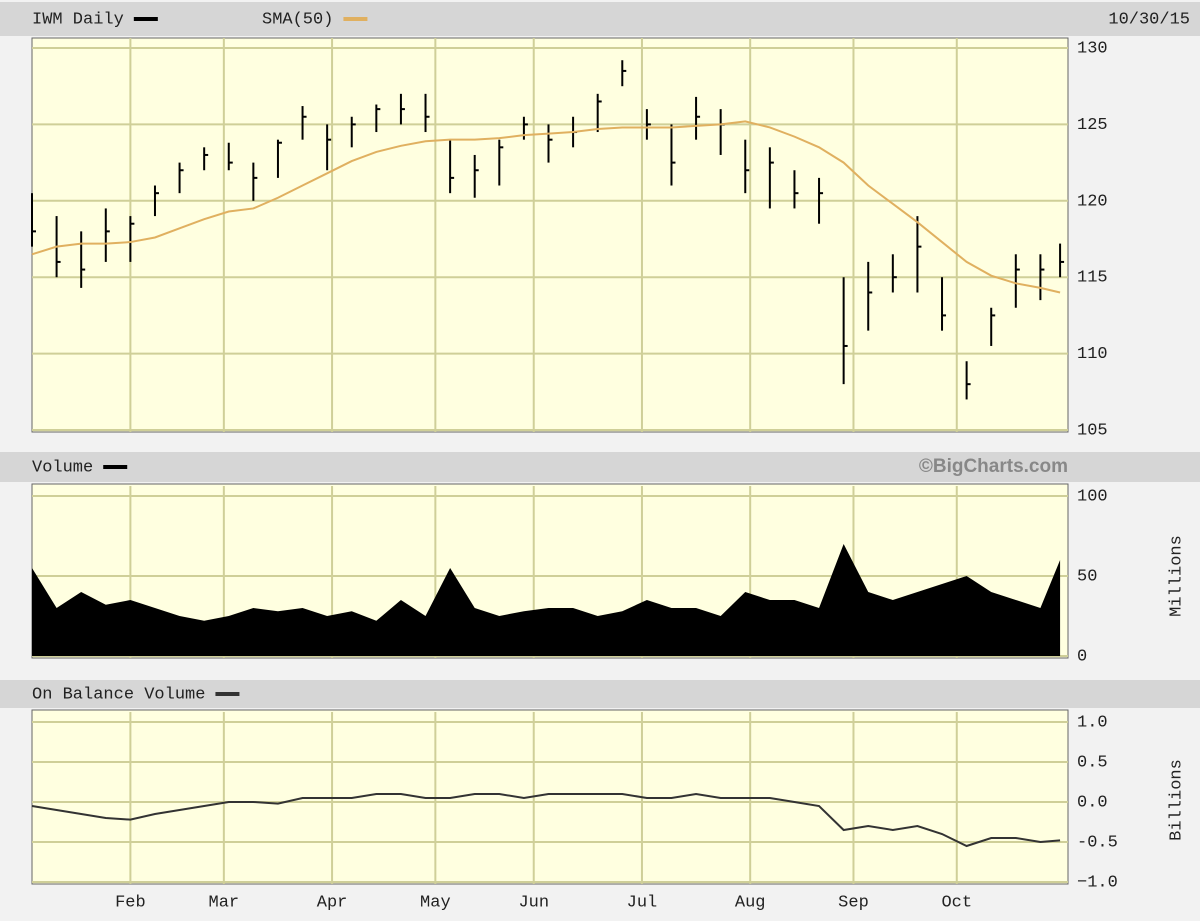  What do you see at coordinates (1097, 882) in the screenshot?
I see `y-tick-label: −1.0` at bounding box center [1097, 882].